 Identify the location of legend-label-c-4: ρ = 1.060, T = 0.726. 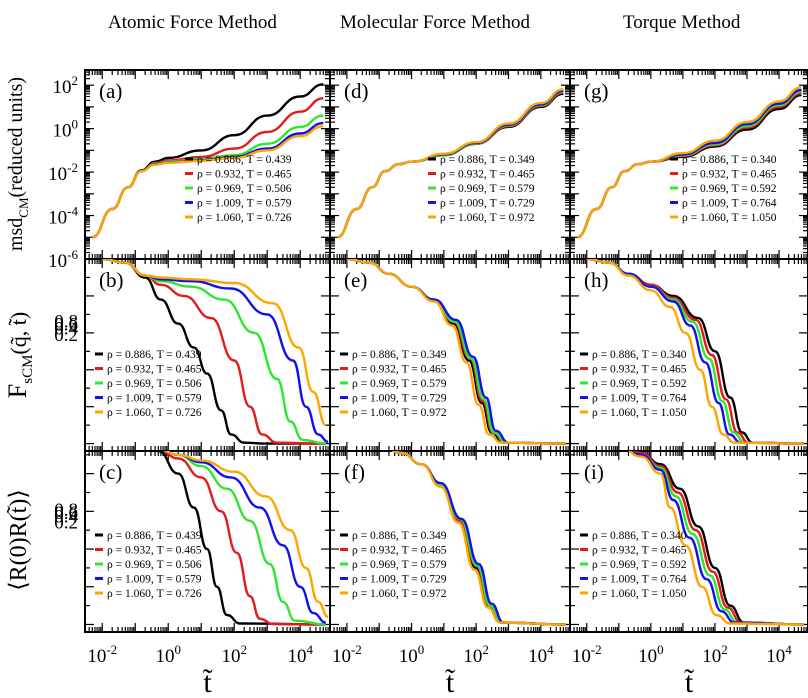
(154, 594).